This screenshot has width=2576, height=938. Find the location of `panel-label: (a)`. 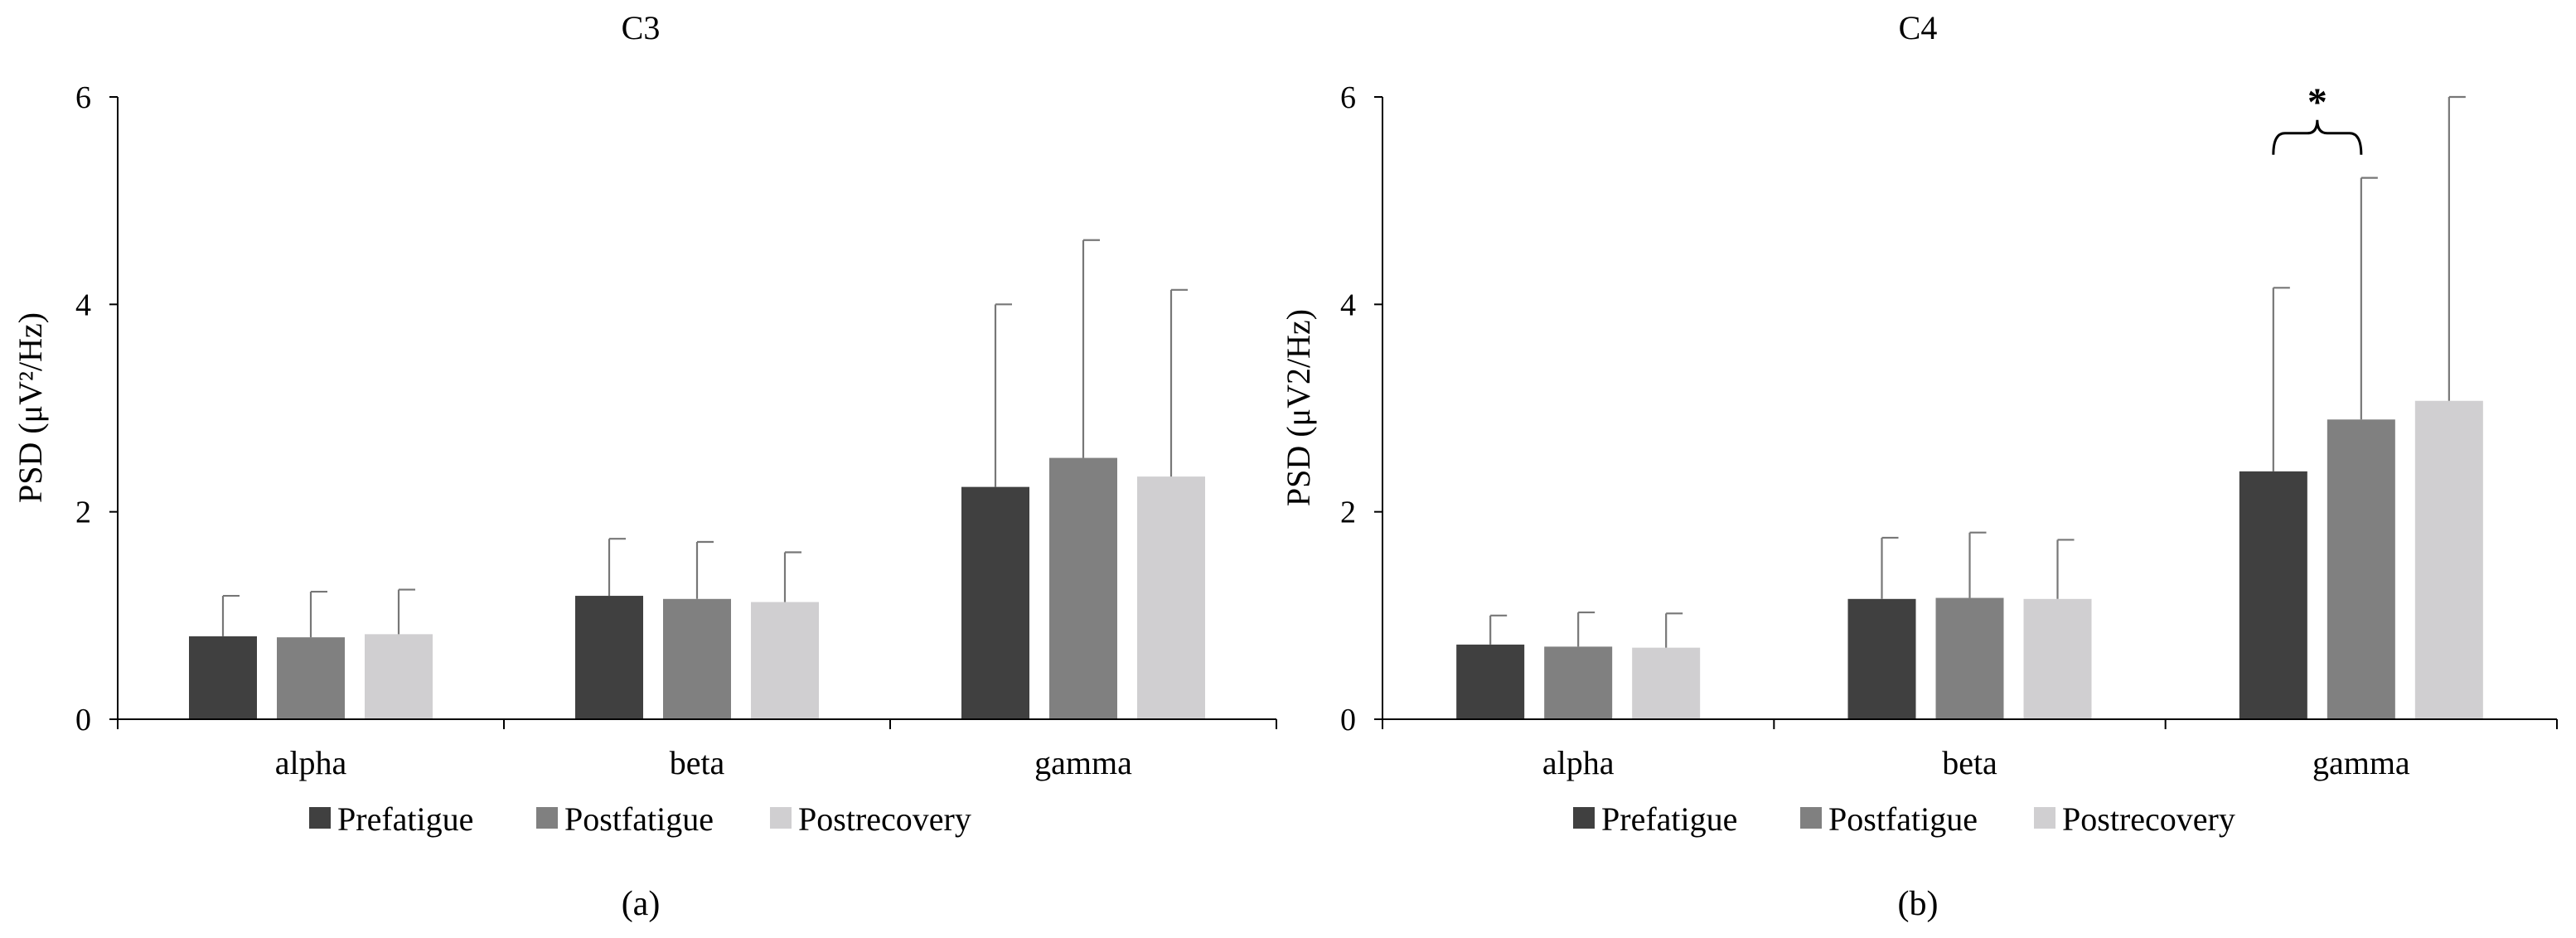

panel-label: (a) is located at coordinates (641, 904).